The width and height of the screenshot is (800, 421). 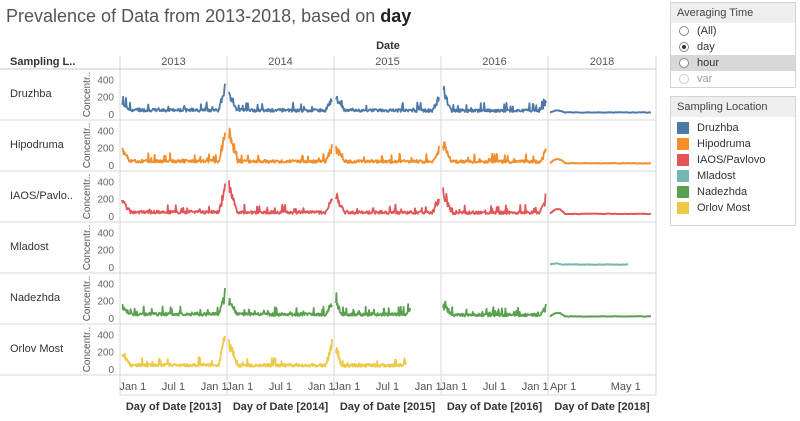 I want to click on series-line-nadezhda-2018, so click(x=600, y=315).